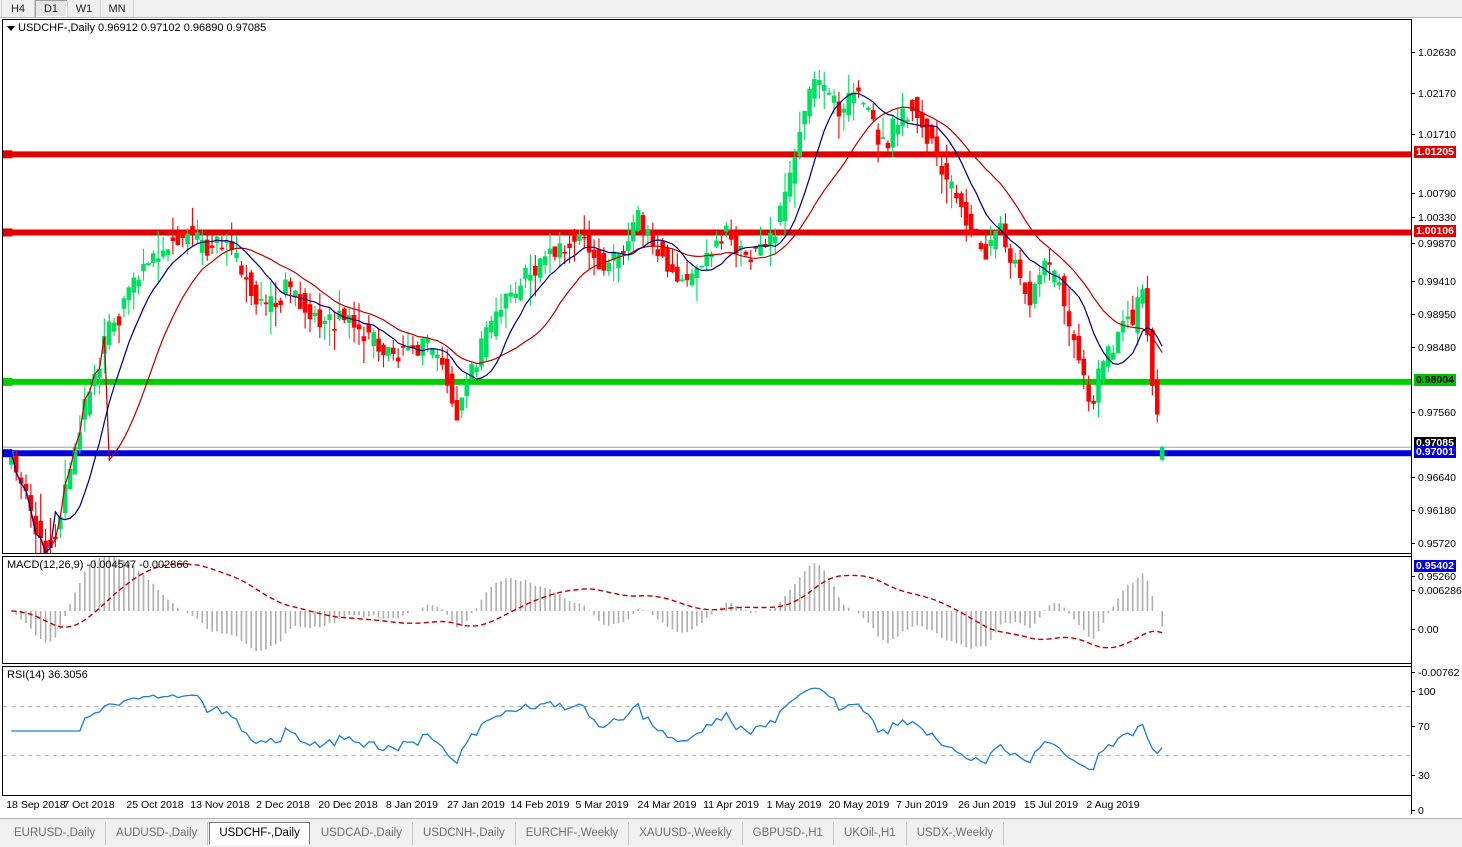 The image size is (1462, 847). I want to click on price-tick-label: 0, so click(1421, 811).